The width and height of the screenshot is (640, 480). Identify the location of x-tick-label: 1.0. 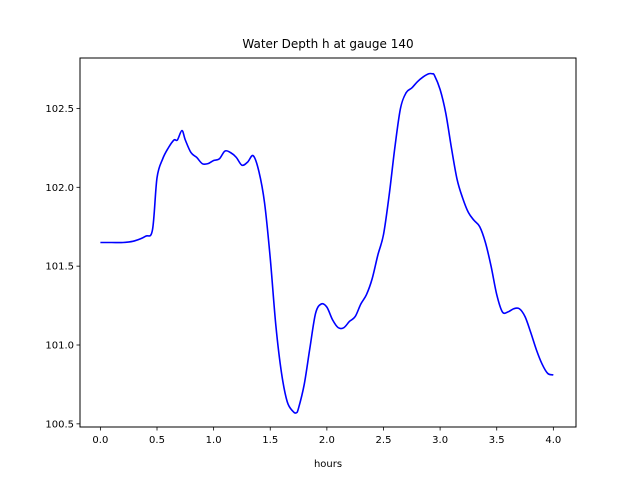
(214, 440).